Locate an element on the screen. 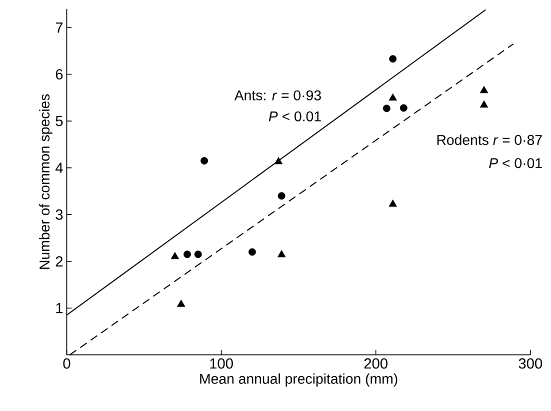  annotation: P < 0.01 is located at coordinates (294, 116).